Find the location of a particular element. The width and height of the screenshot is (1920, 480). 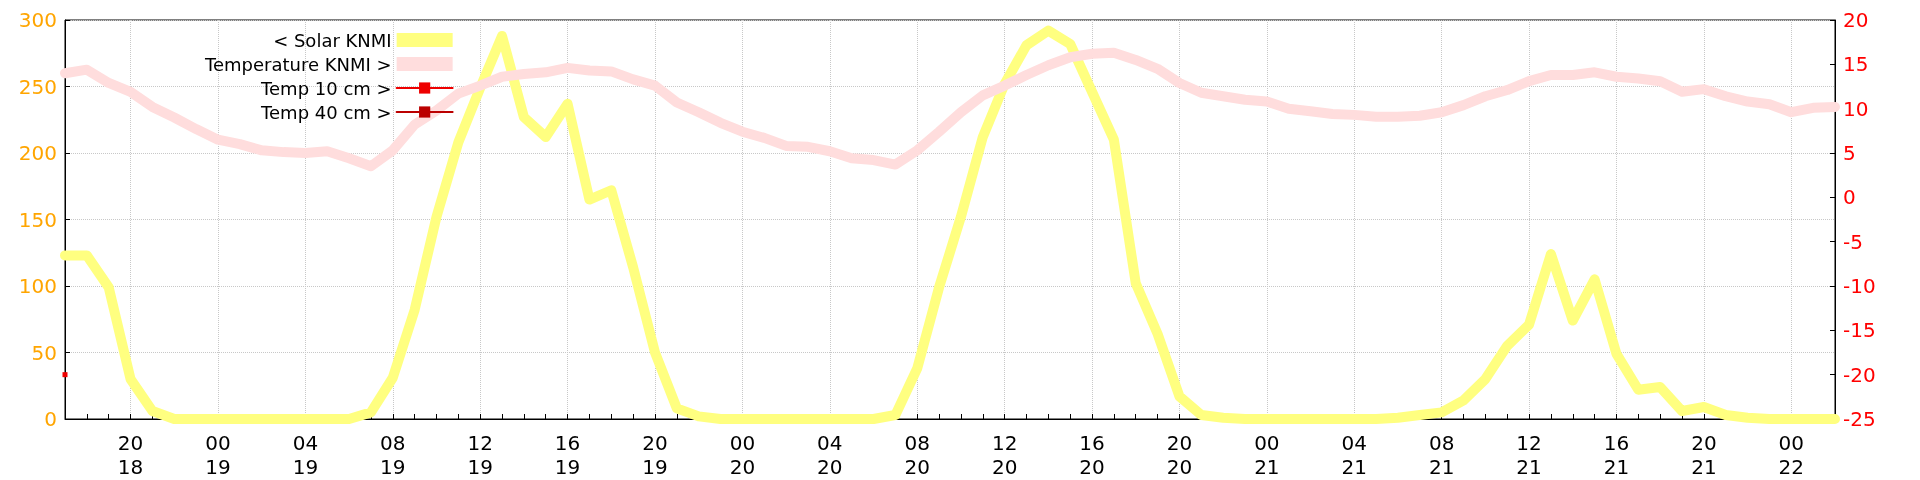

x-tick-label: 20 19 is located at coordinates (655, 455).